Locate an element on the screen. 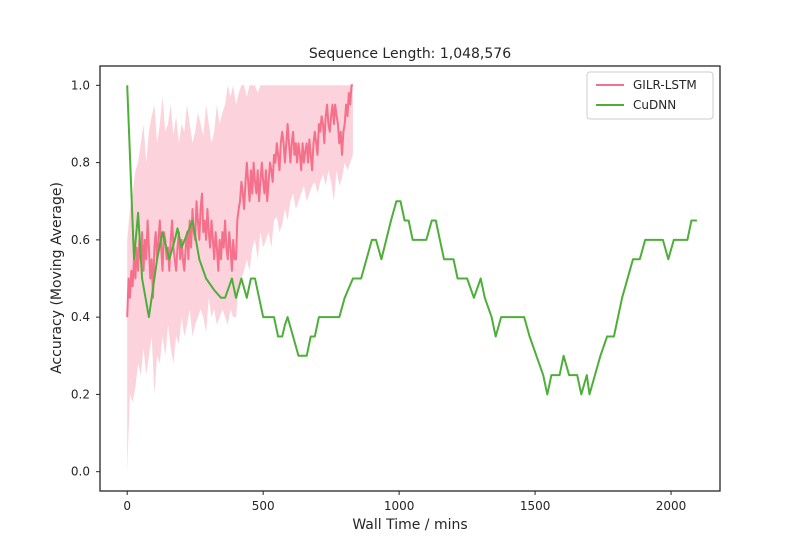 The width and height of the screenshot is (800, 550). x-tick-label: 1500 is located at coordinates (535, 506).